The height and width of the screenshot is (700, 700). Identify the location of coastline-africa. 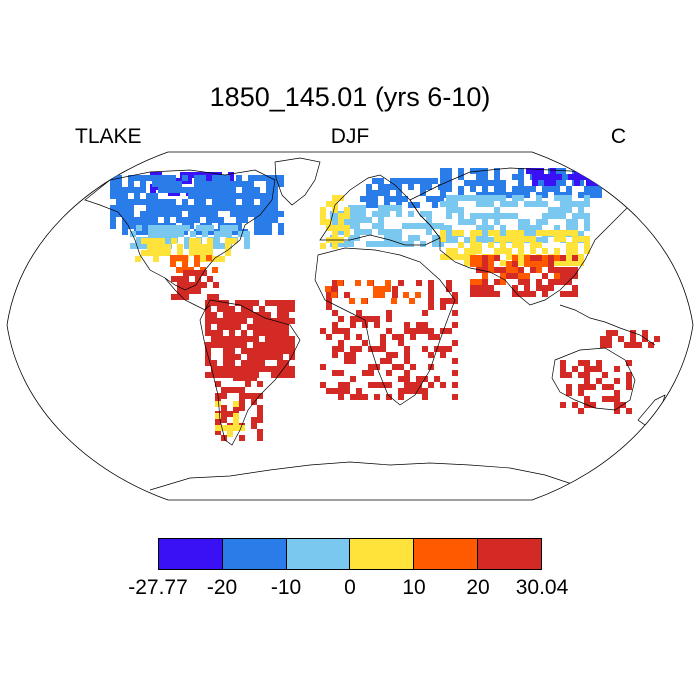
(385, 326).